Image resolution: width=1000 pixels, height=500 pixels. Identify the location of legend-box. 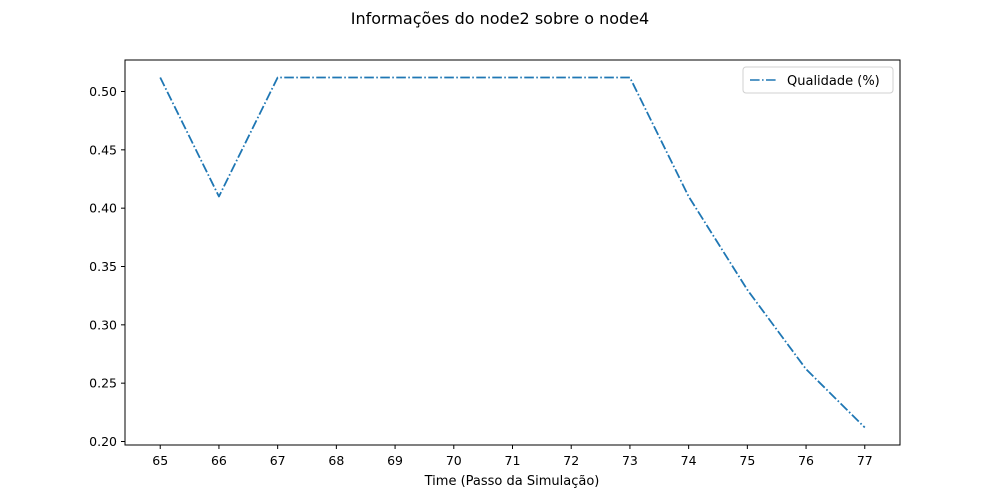
(818, 80).